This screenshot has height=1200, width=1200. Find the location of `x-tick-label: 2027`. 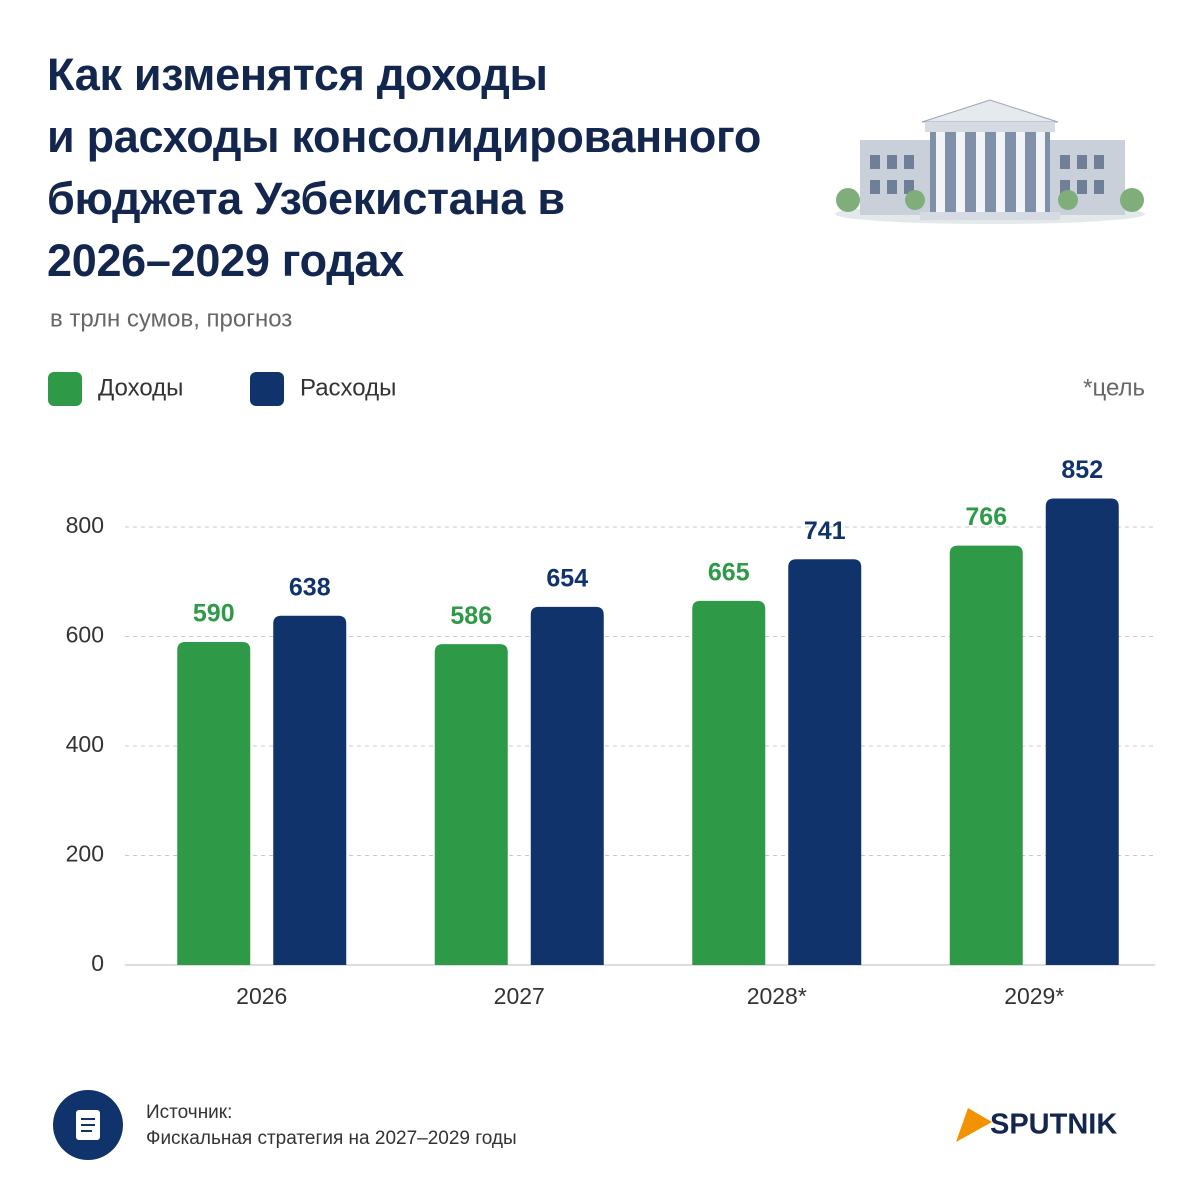

x-tick-label: 2027 is located at coordinates (519, 996).